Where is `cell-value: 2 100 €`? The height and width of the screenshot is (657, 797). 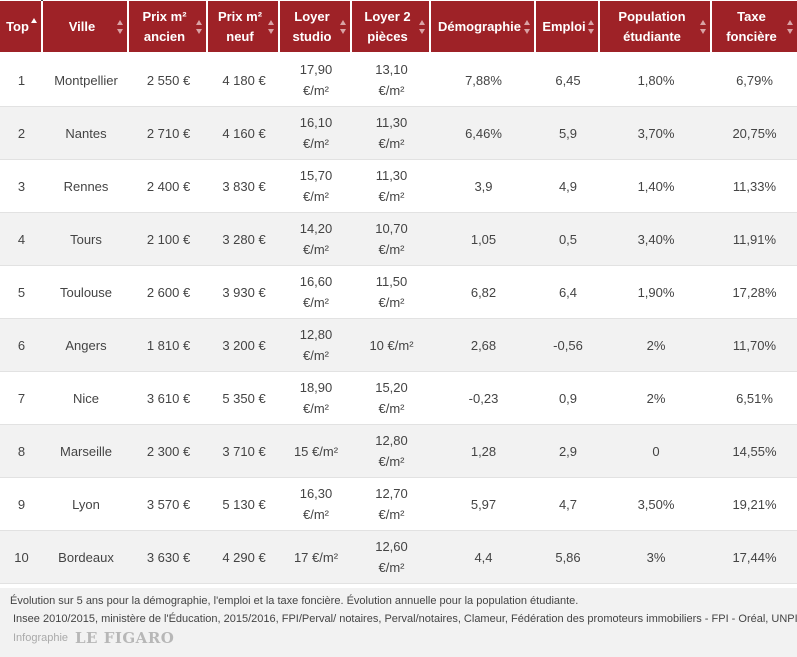
cell-value: 2 100 € is located at coordinates (168, 239).